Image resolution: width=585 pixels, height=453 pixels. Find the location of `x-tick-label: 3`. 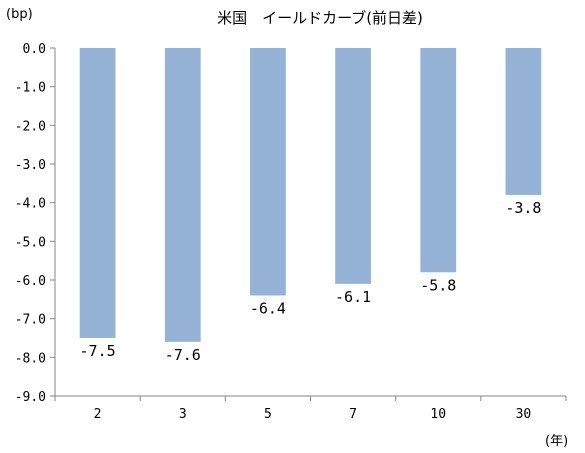

x-tick-label: 3 is located at coordinates (183, 414).